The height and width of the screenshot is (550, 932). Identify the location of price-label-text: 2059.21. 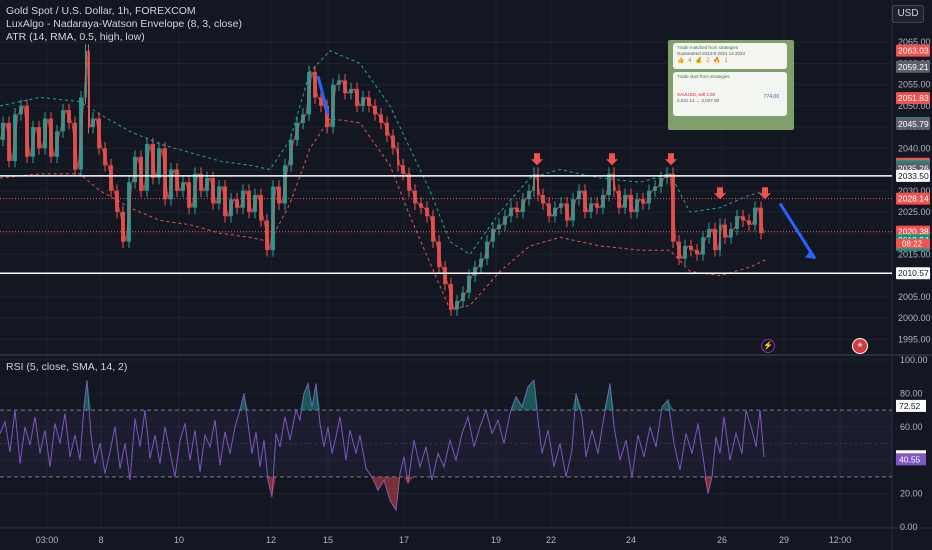
(913, 67).